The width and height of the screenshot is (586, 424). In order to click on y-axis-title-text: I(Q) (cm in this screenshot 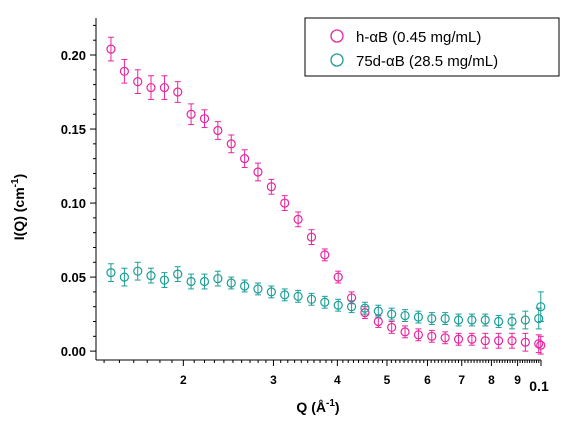, I will do `click(19, 213)`.